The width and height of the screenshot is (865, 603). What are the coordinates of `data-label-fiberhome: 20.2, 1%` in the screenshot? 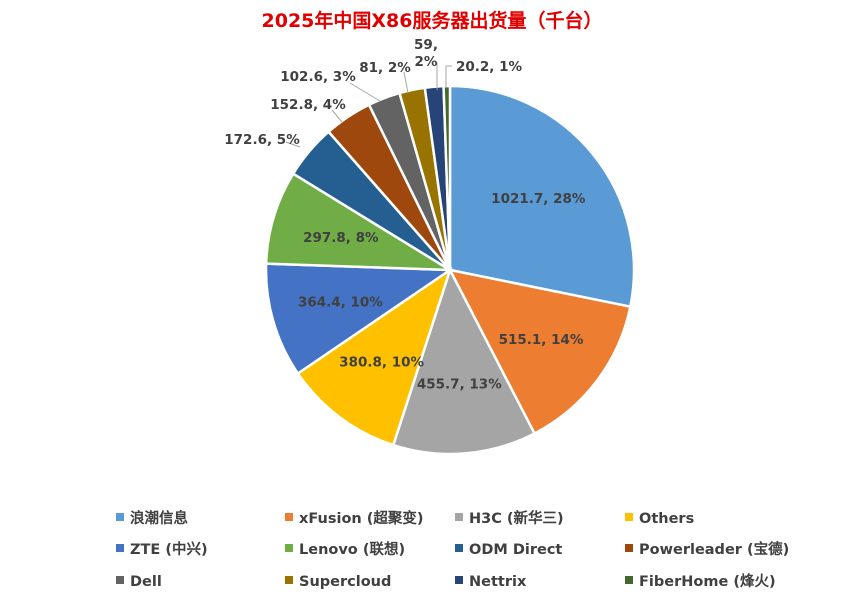 It's located at (489, 67).